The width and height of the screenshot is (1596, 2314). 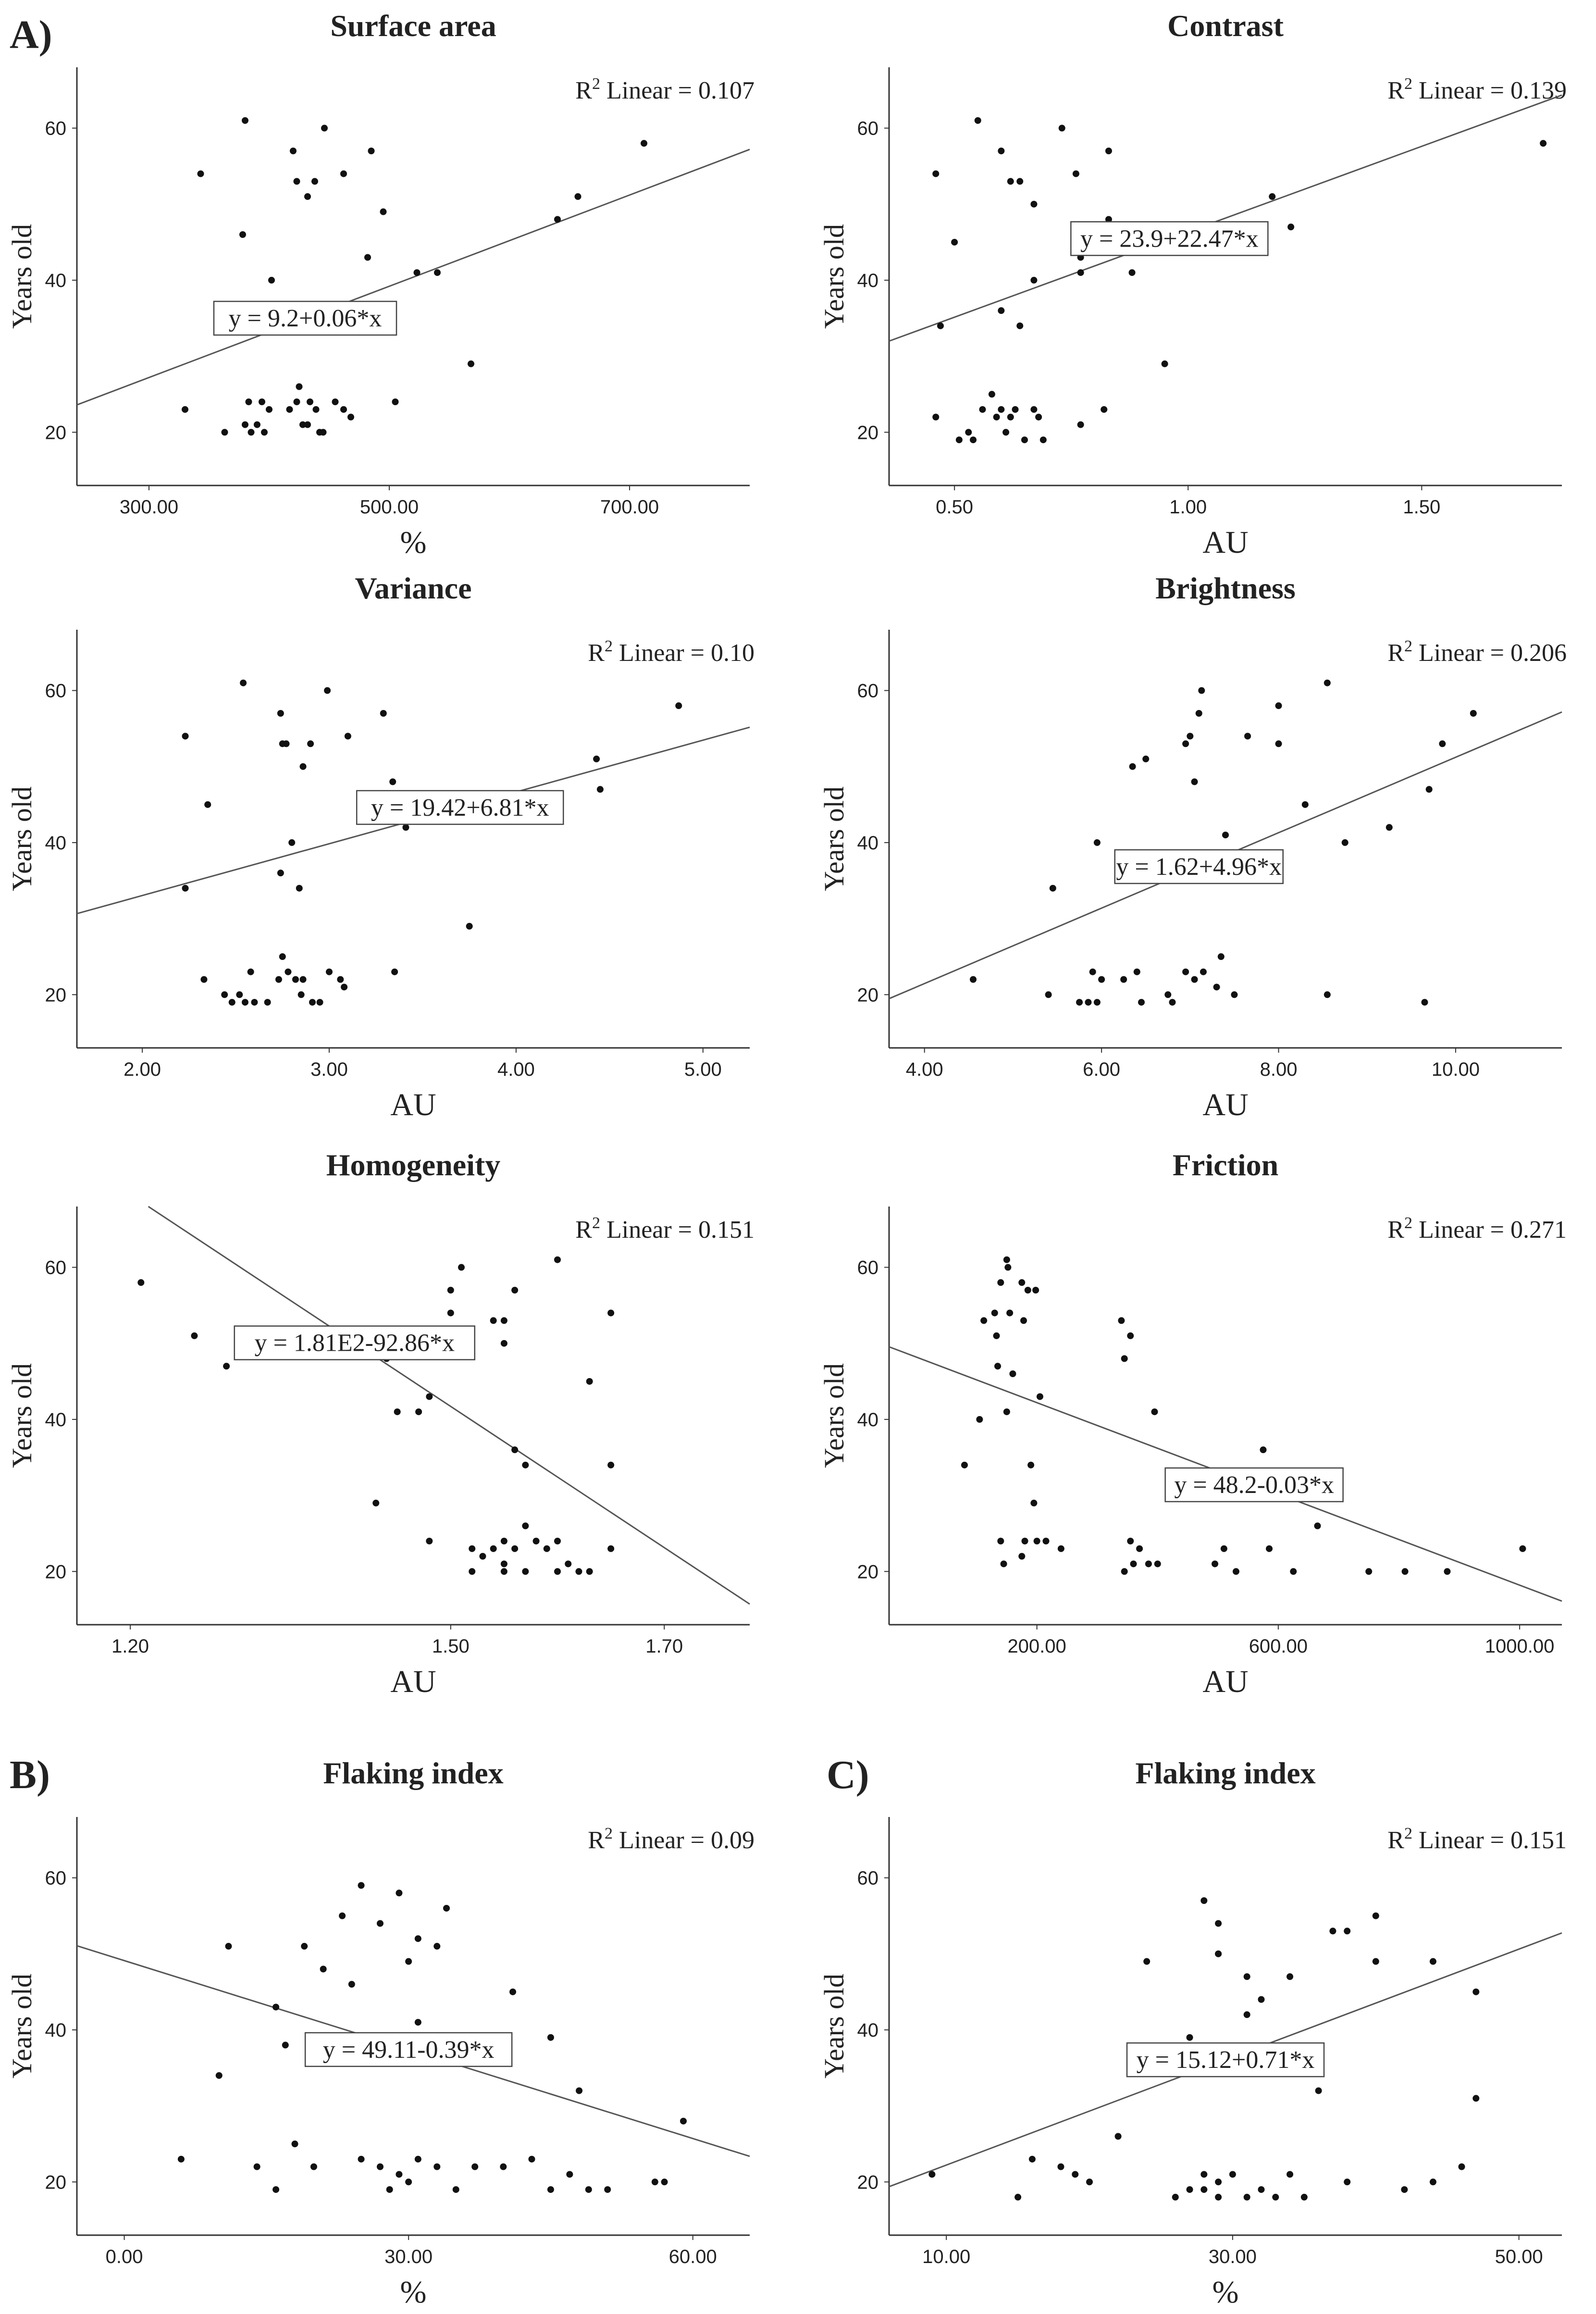 What do you see at coordinates (56, 2183) in the screenshot?
I see `y-tick-label-7-0: 20` at bounding box center [56, 2183].